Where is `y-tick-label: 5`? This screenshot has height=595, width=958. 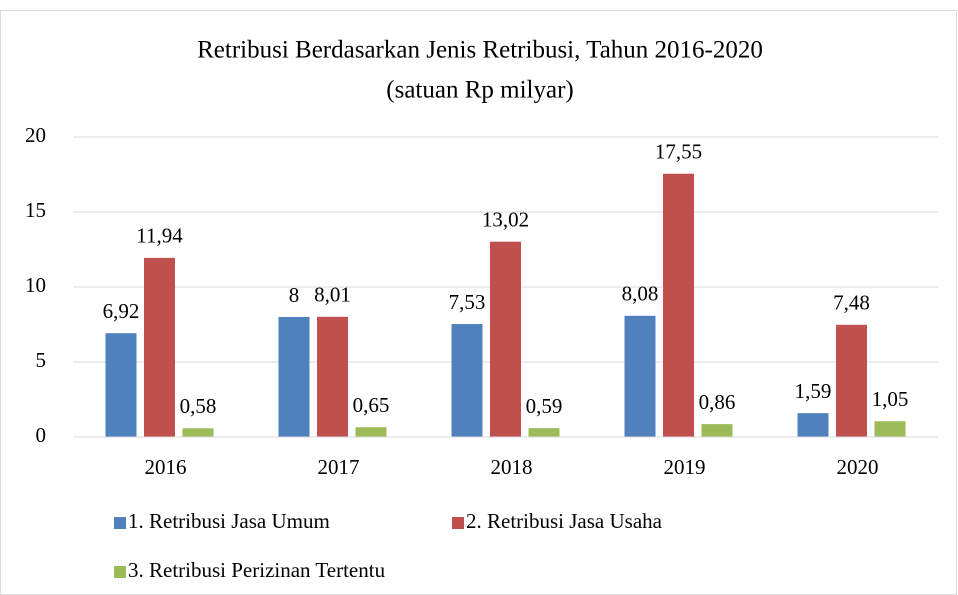 y-tick-label: 5 is located at coordinates (41, 360).